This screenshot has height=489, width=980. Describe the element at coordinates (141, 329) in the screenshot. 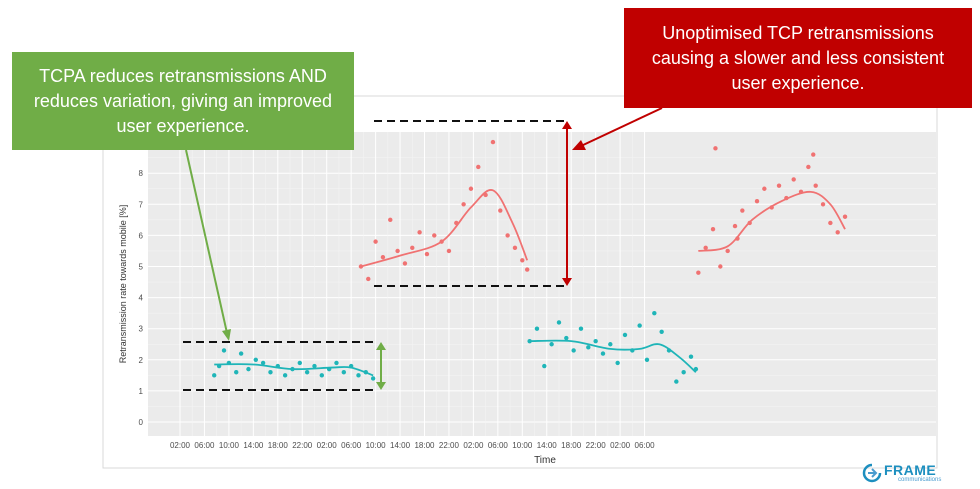

I see `y-tick-label: 3` at that location.